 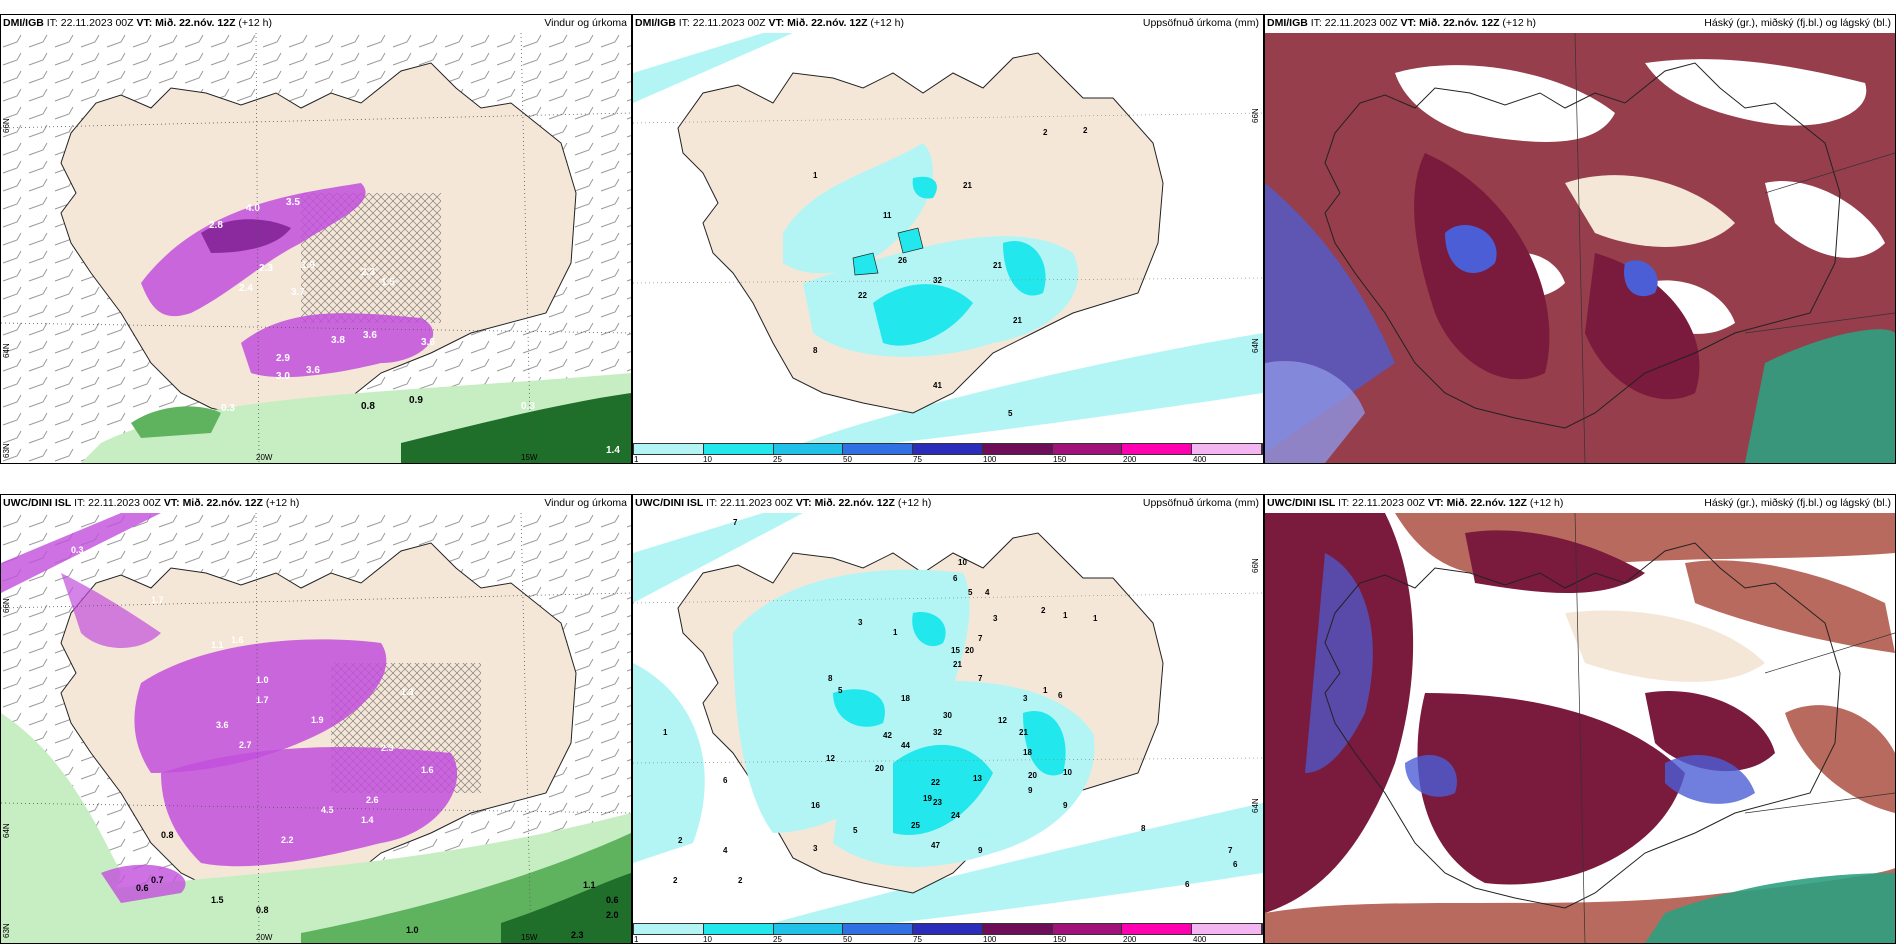 I want to click on lat-label: 64N, so click(x=1255, y=345).